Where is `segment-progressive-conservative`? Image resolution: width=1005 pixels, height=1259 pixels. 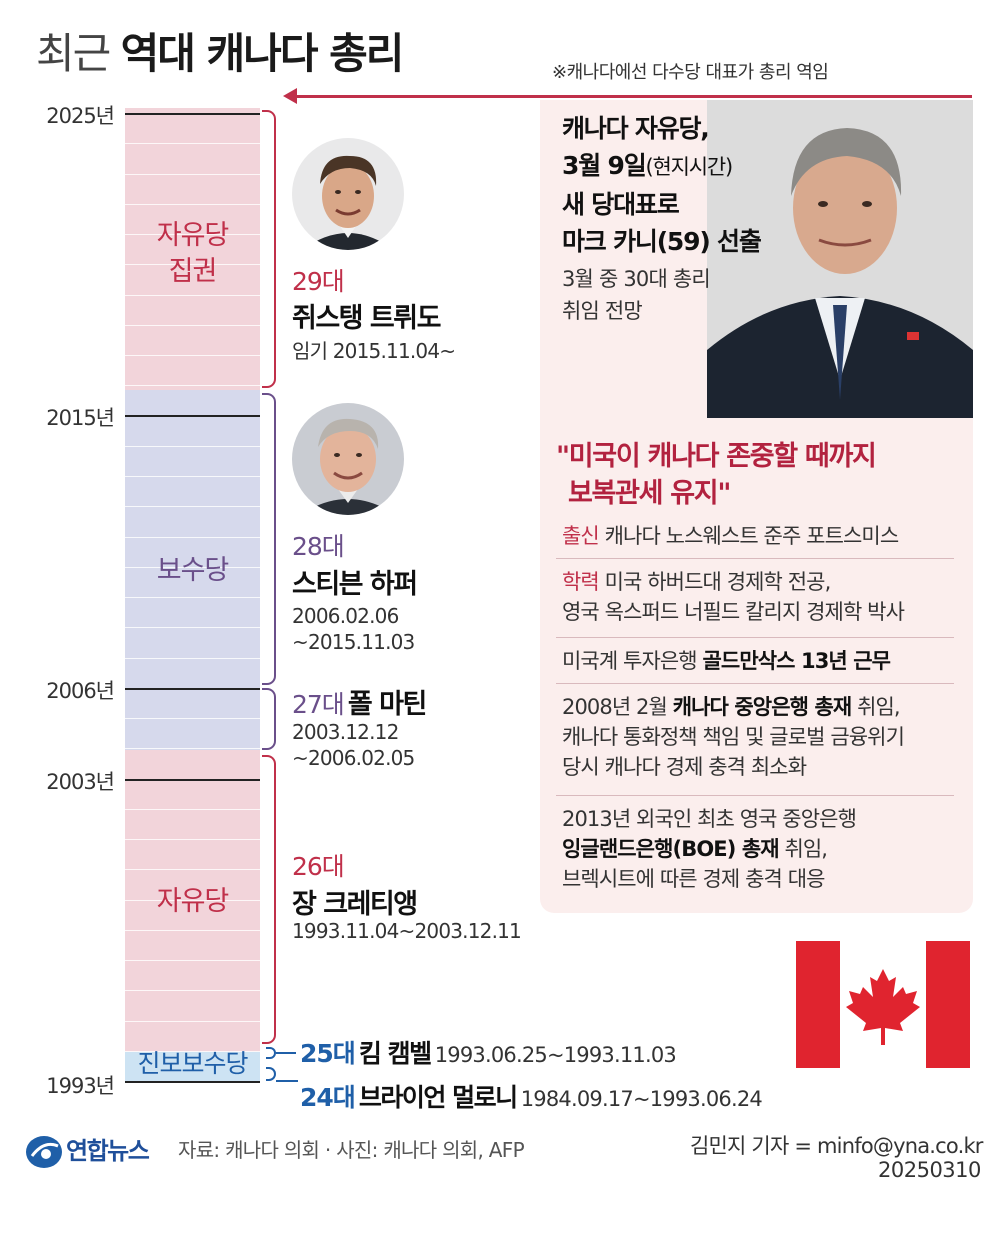 segment-progressive-conservative is located at coordinates (192, 1067).